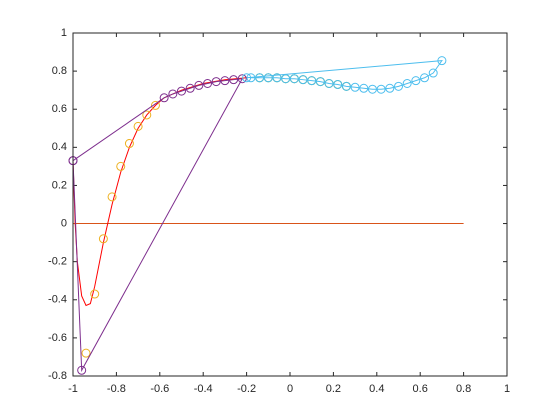  I want to click on y-tick-label: -0.2, so click(57, 262).